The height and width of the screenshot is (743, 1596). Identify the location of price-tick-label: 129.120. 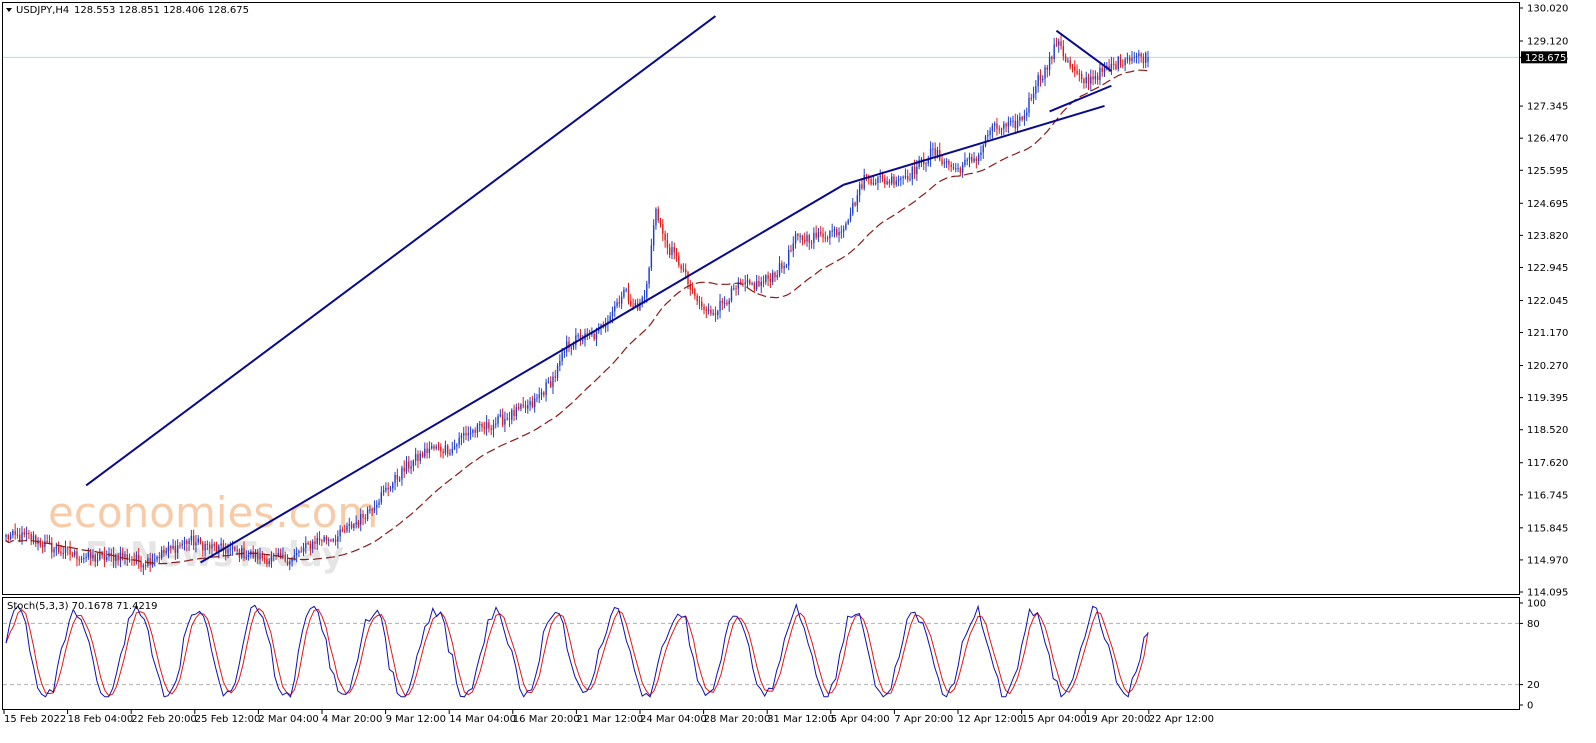
(1547, 42).